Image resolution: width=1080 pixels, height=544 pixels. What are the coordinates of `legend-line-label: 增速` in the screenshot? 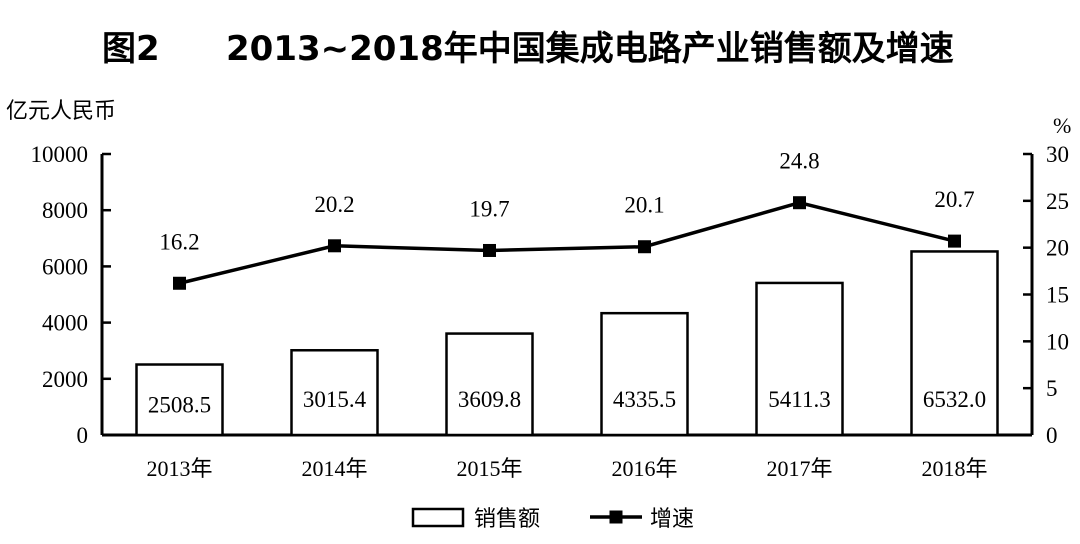 It's located at (672, 519).